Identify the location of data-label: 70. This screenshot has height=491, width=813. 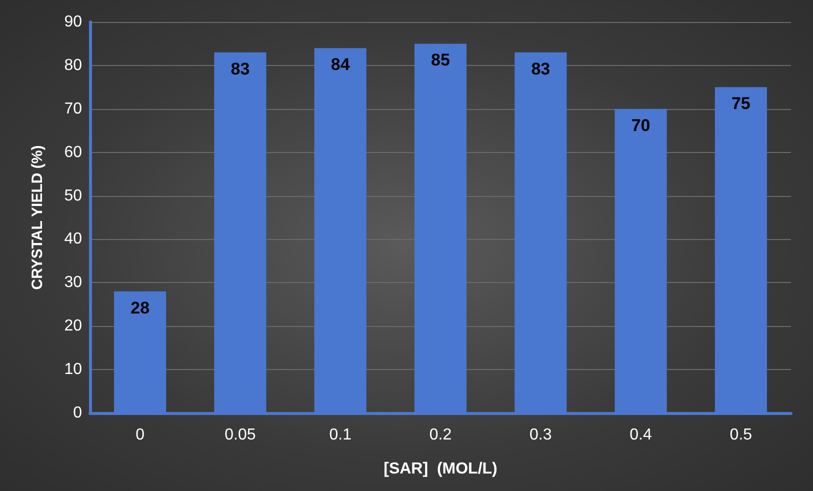
(640, 125).